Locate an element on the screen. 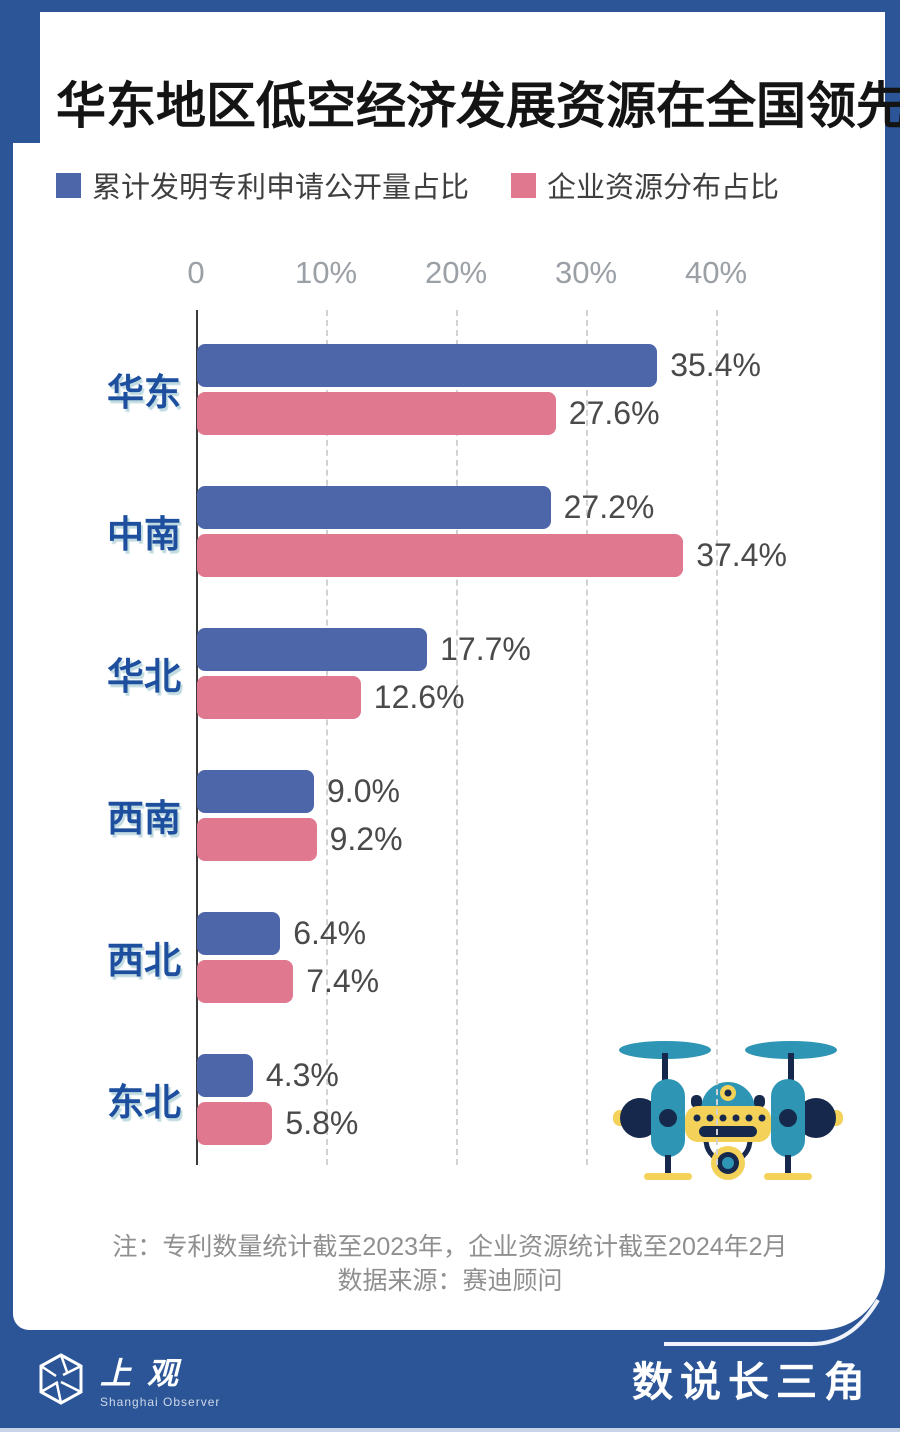 Image resolution: width=900 pixels, height=1432 pixels. bar-value-label: 27.2% is located at coordinates (609, 506).